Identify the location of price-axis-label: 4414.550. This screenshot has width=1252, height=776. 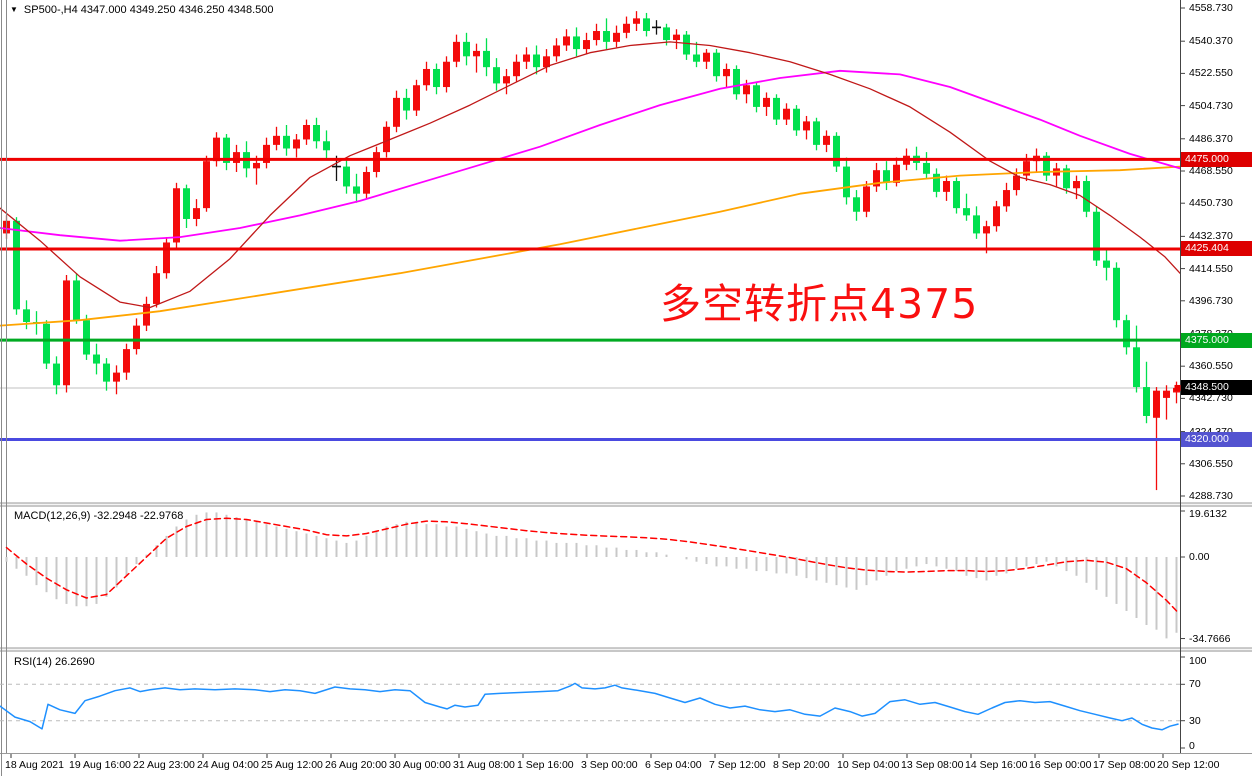
(1211, 268).